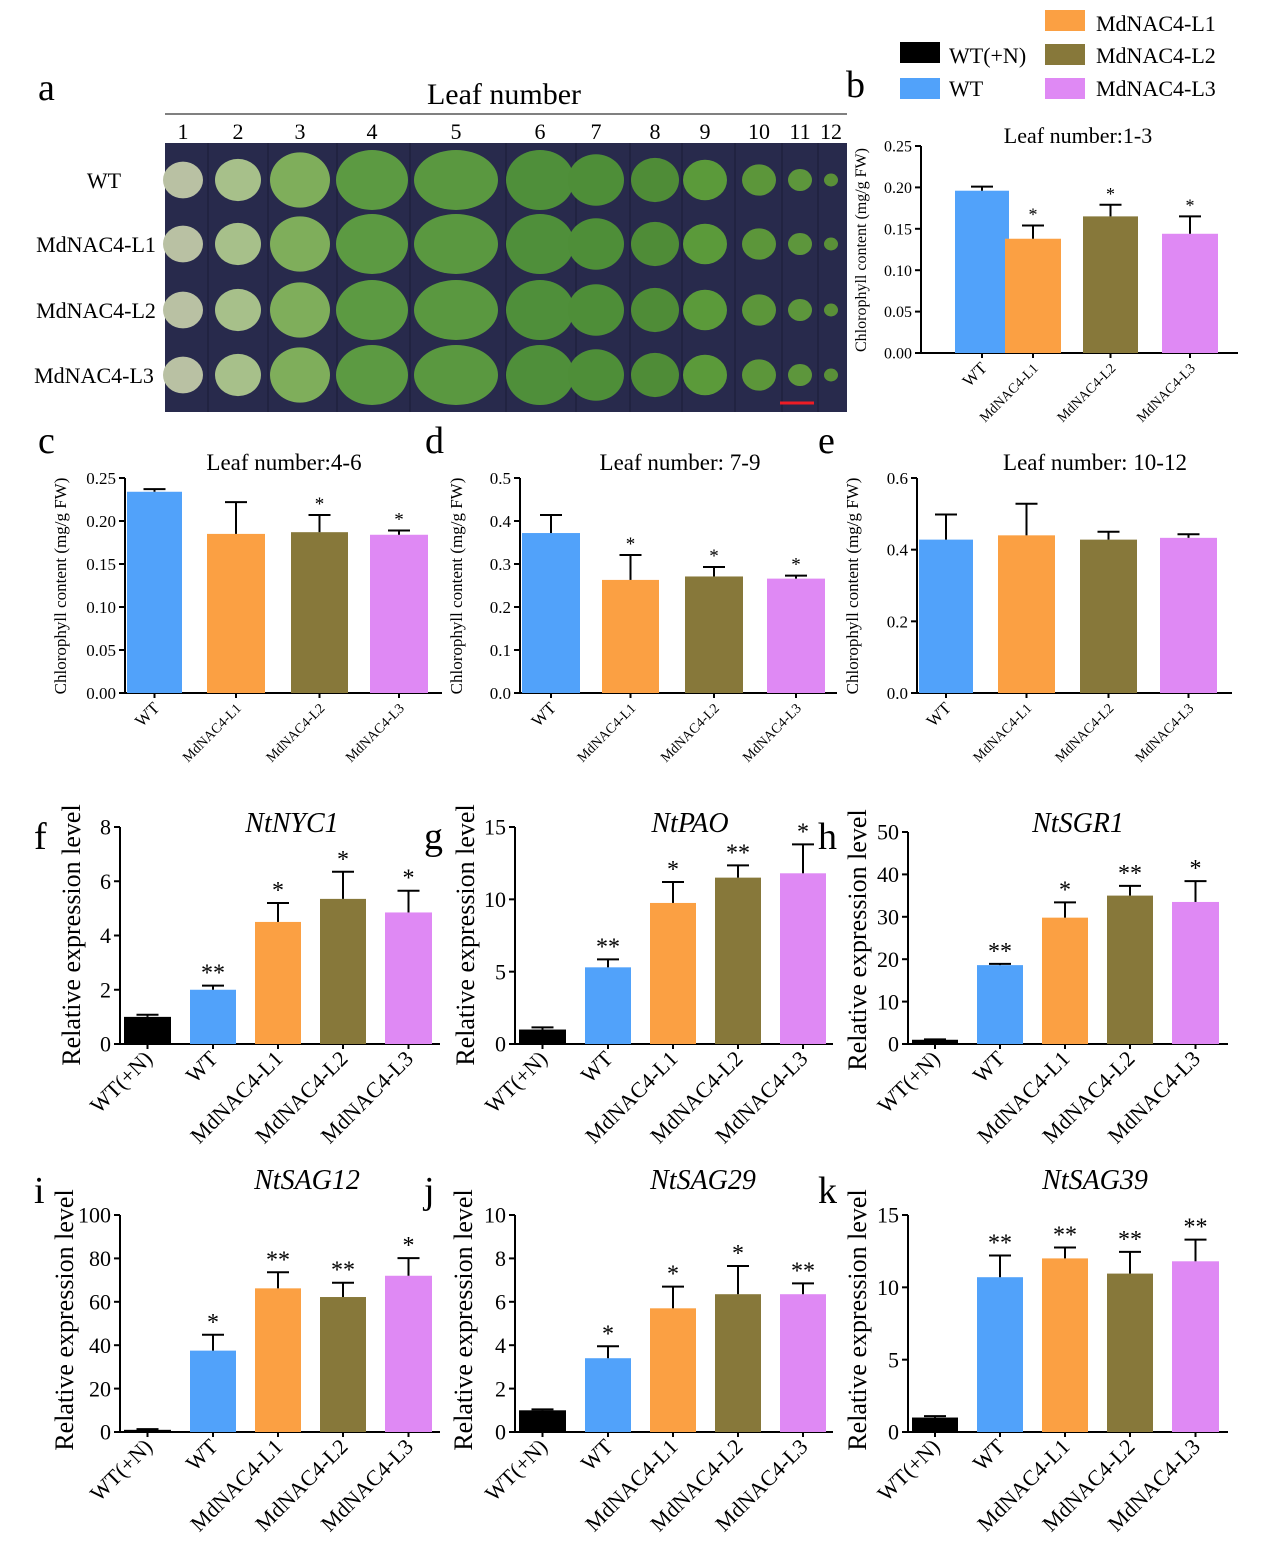  What do you see at coordinates (105, 935) in the screenshot?
I see `y-tick-label: 4` at bounding box center [105, 935].